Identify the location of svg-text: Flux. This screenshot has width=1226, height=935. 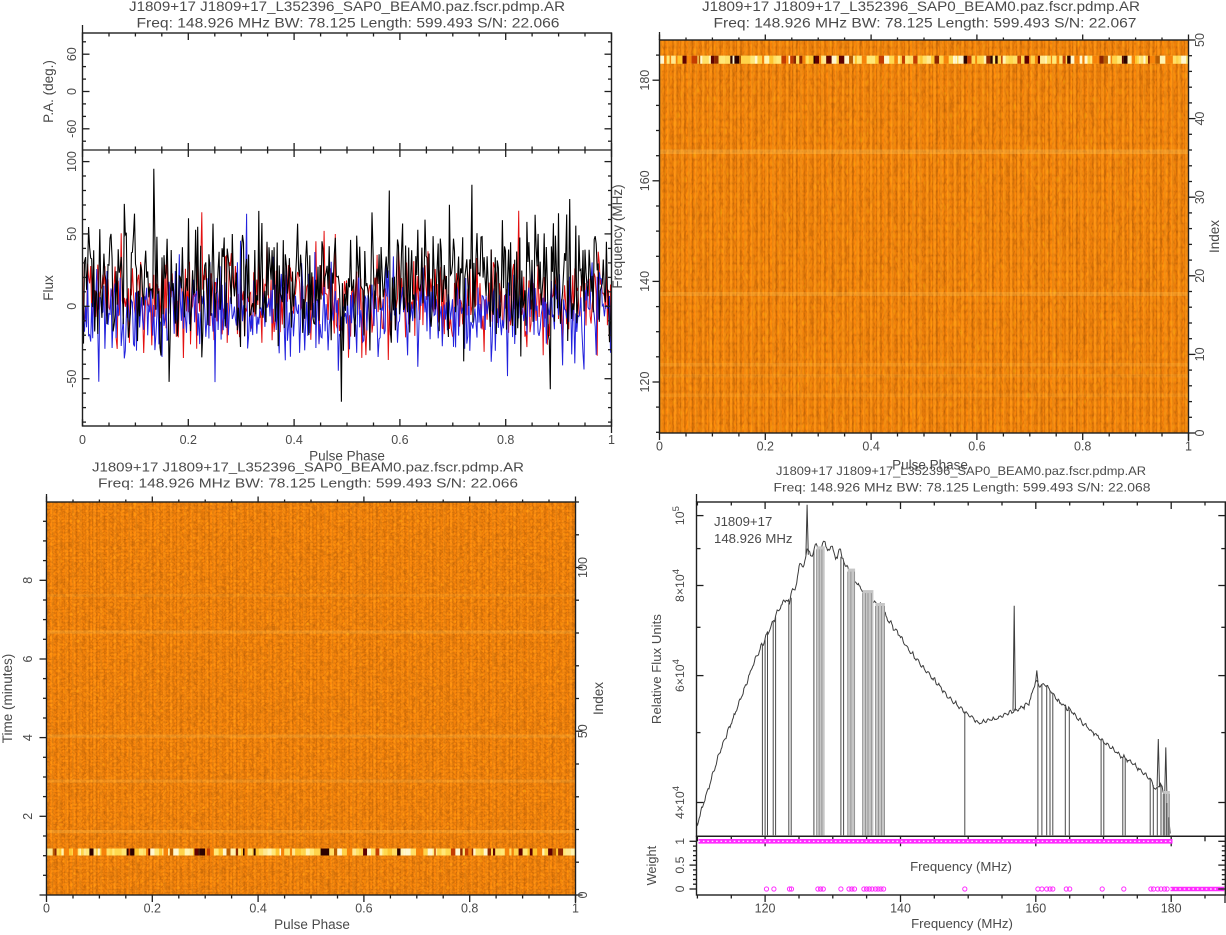
(48, 288).